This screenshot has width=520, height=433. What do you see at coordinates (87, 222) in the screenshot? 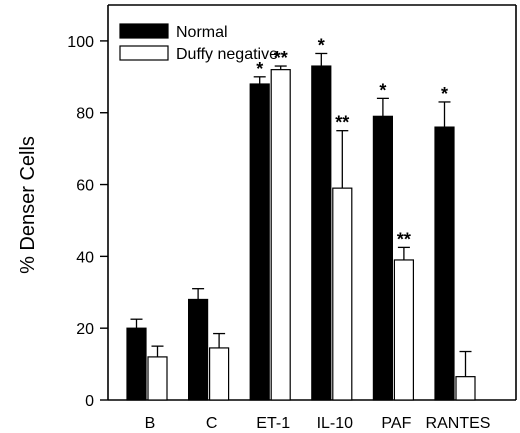
I see `y-ticks: 0 20 40 60 80 100` at bounding box center [87, 222].